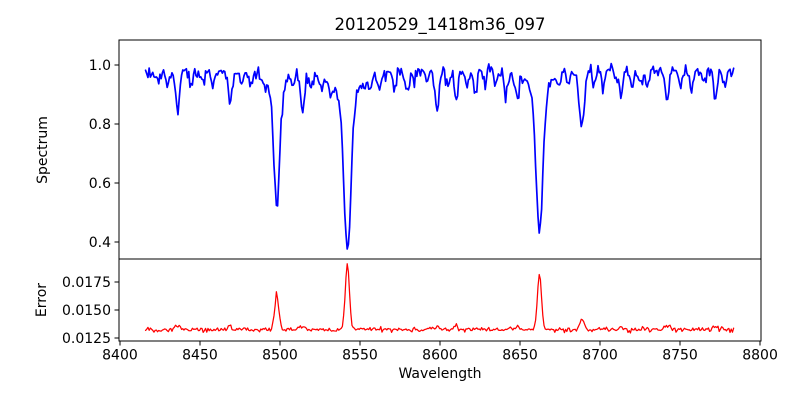 This screenshot has width=800, height=400. I want to click on bottom-y-axis-label: Error, so click(42, 300).